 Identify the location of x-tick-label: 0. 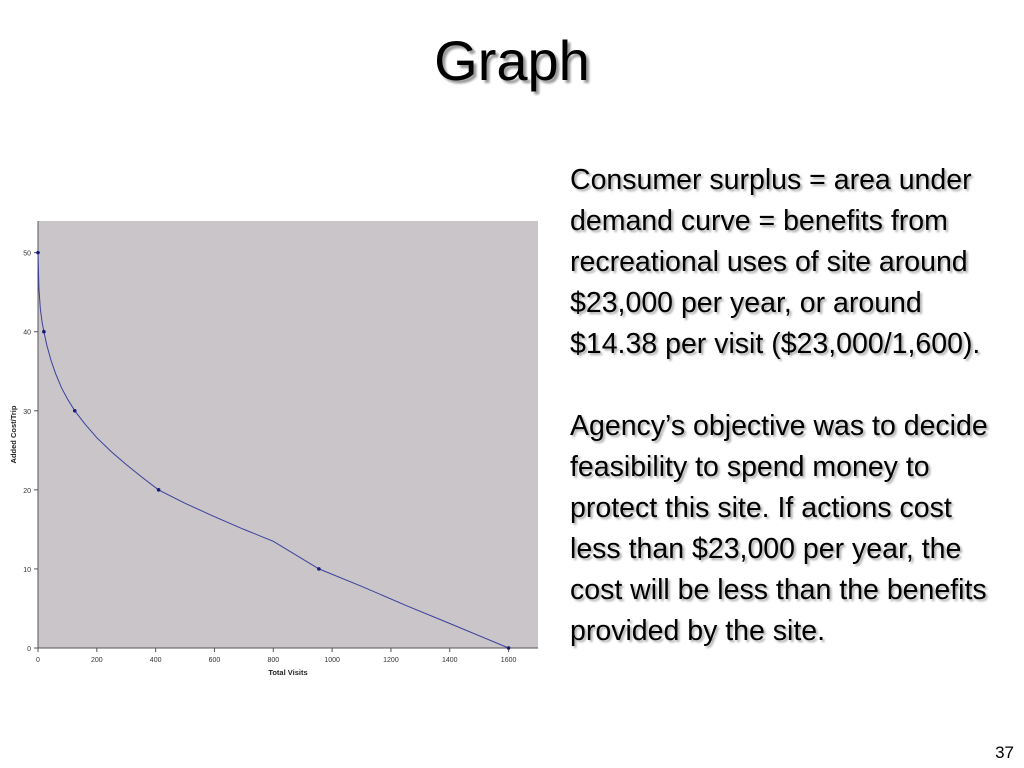
(38, 660).